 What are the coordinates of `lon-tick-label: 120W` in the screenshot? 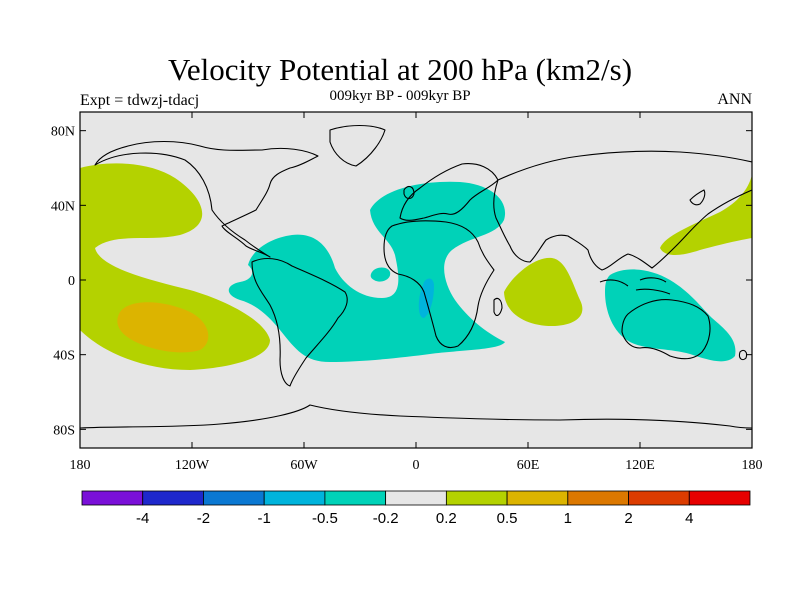 It's located at (192, 465).